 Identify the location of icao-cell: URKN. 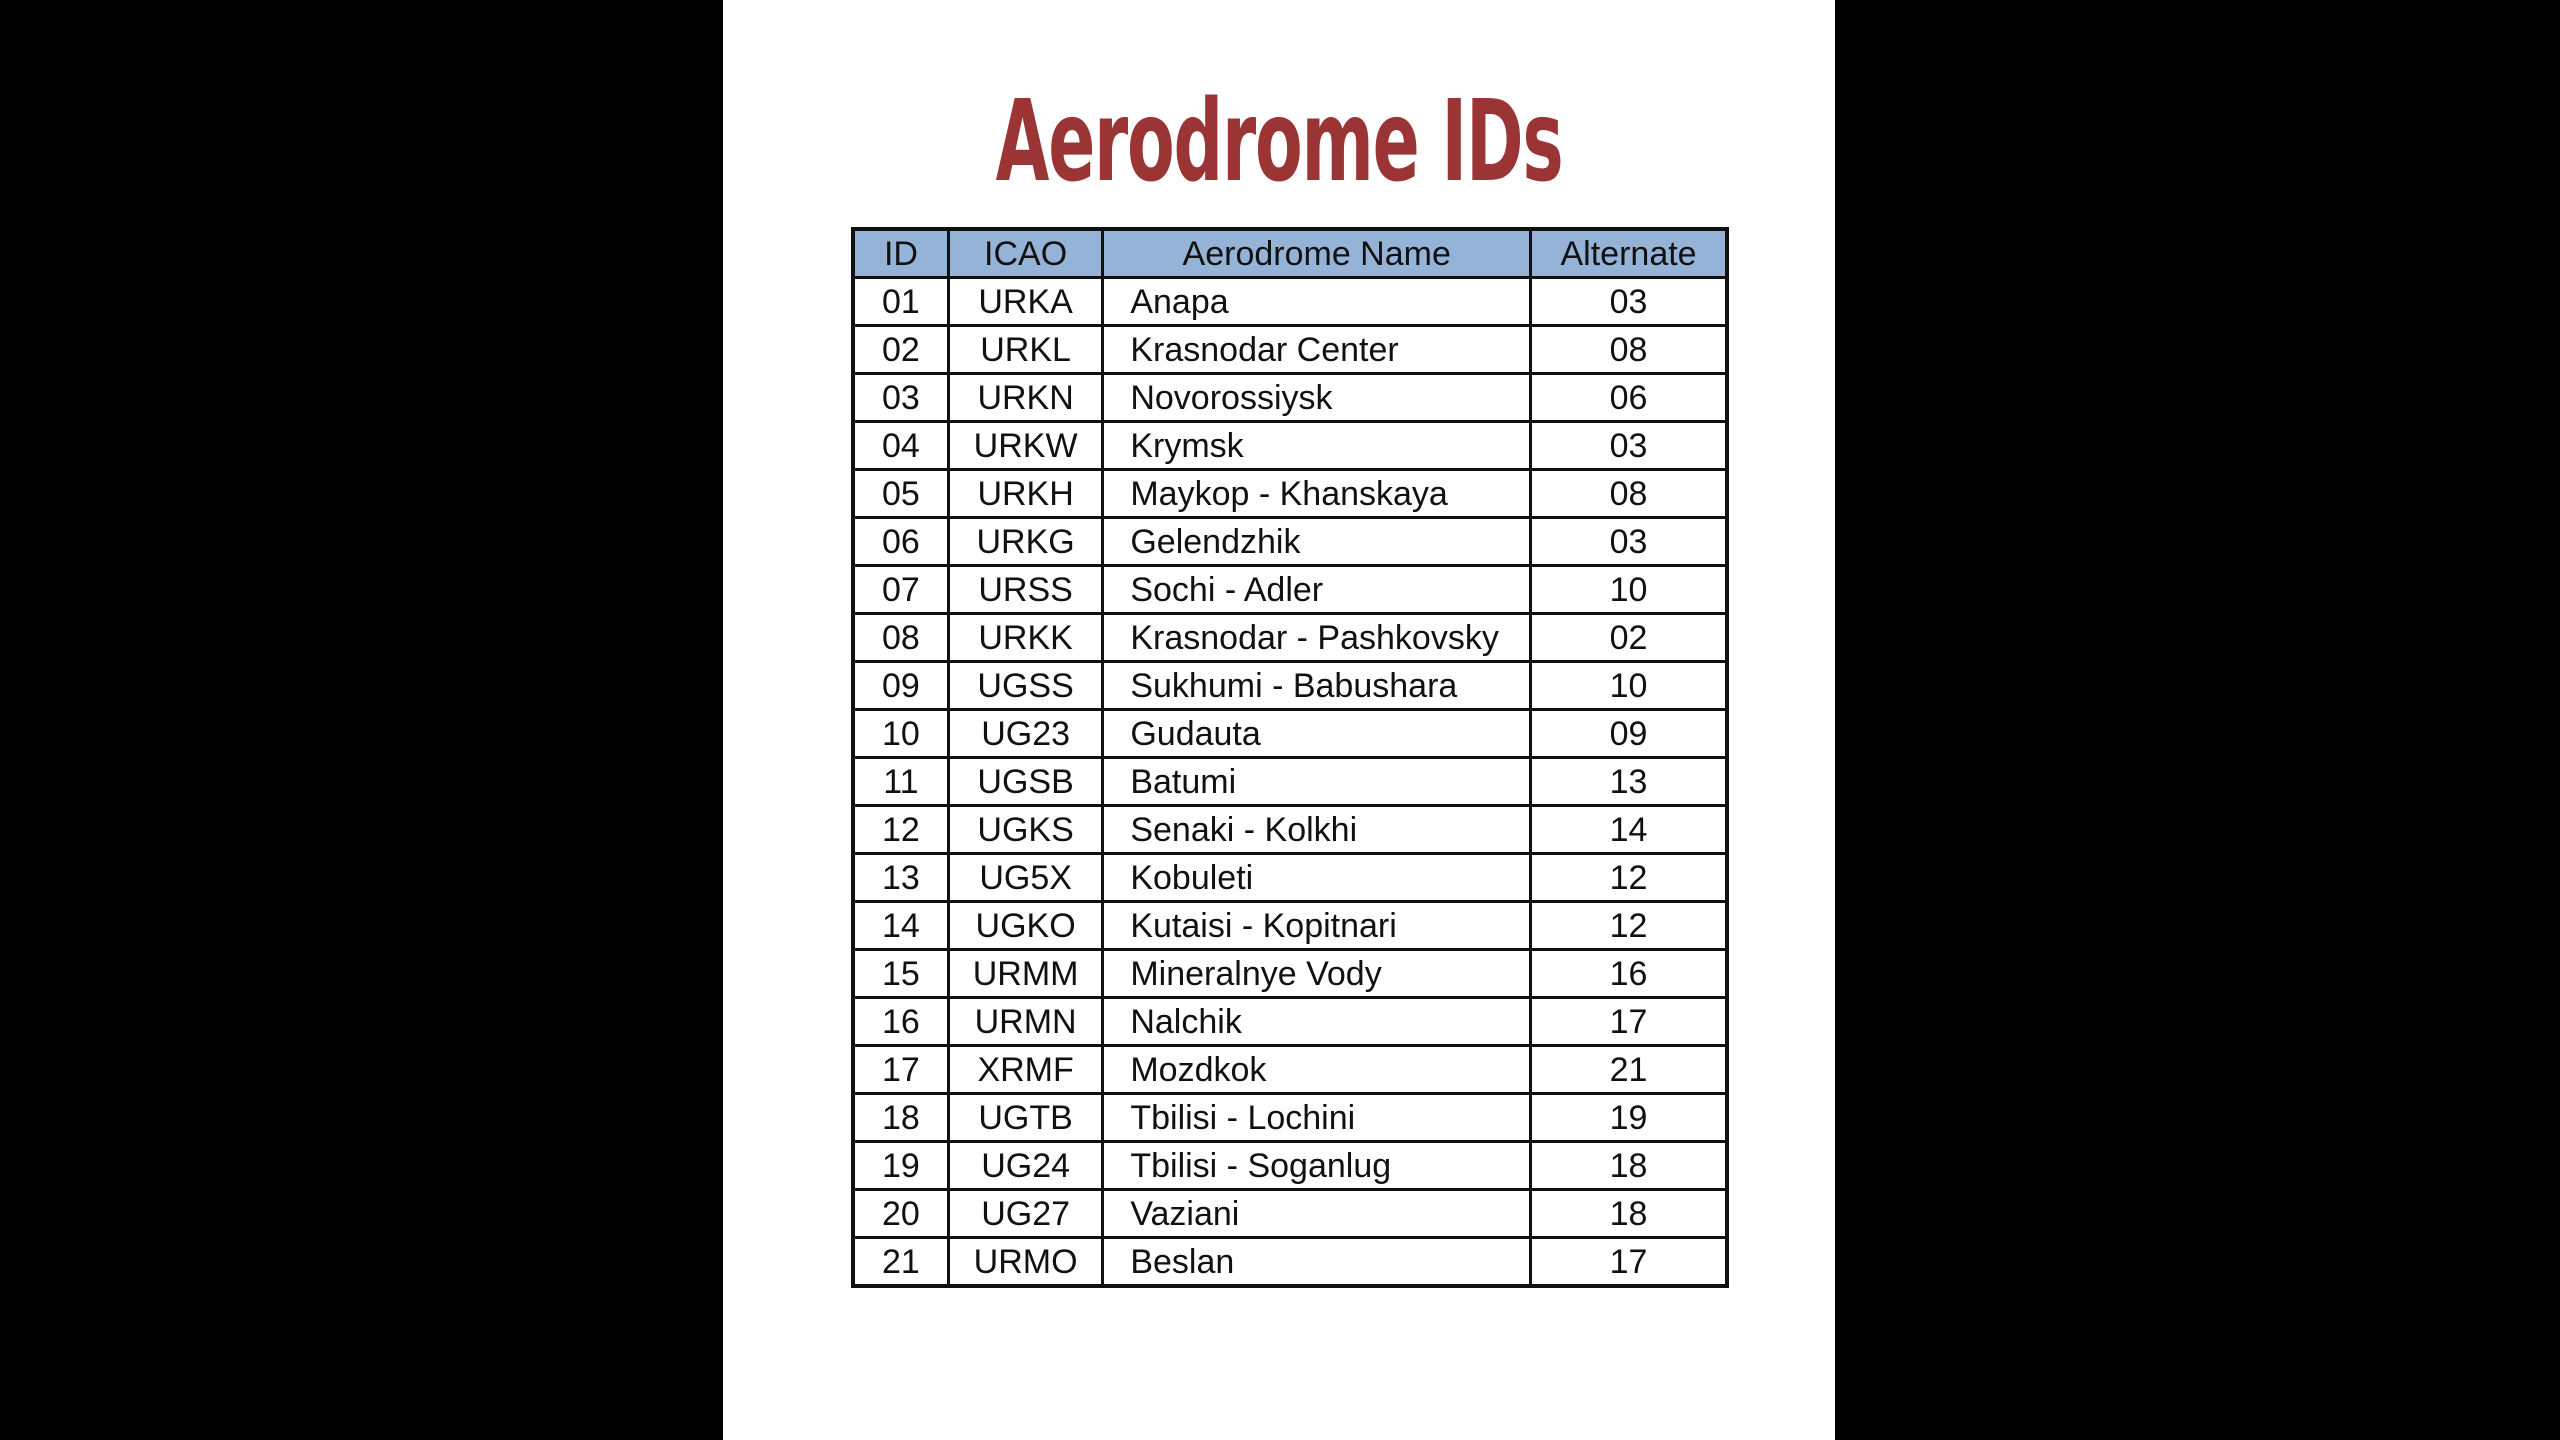
(1025, 397).